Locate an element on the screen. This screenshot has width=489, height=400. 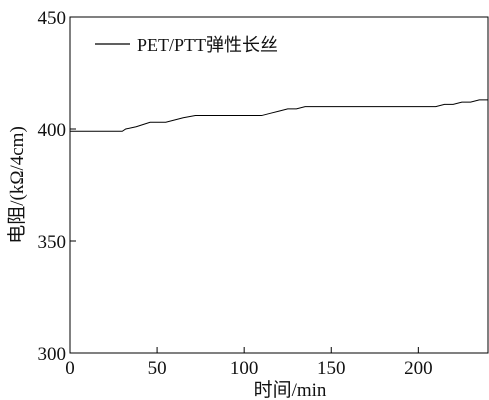
y-tick-label: 300 is located at coordinates (52, 354).